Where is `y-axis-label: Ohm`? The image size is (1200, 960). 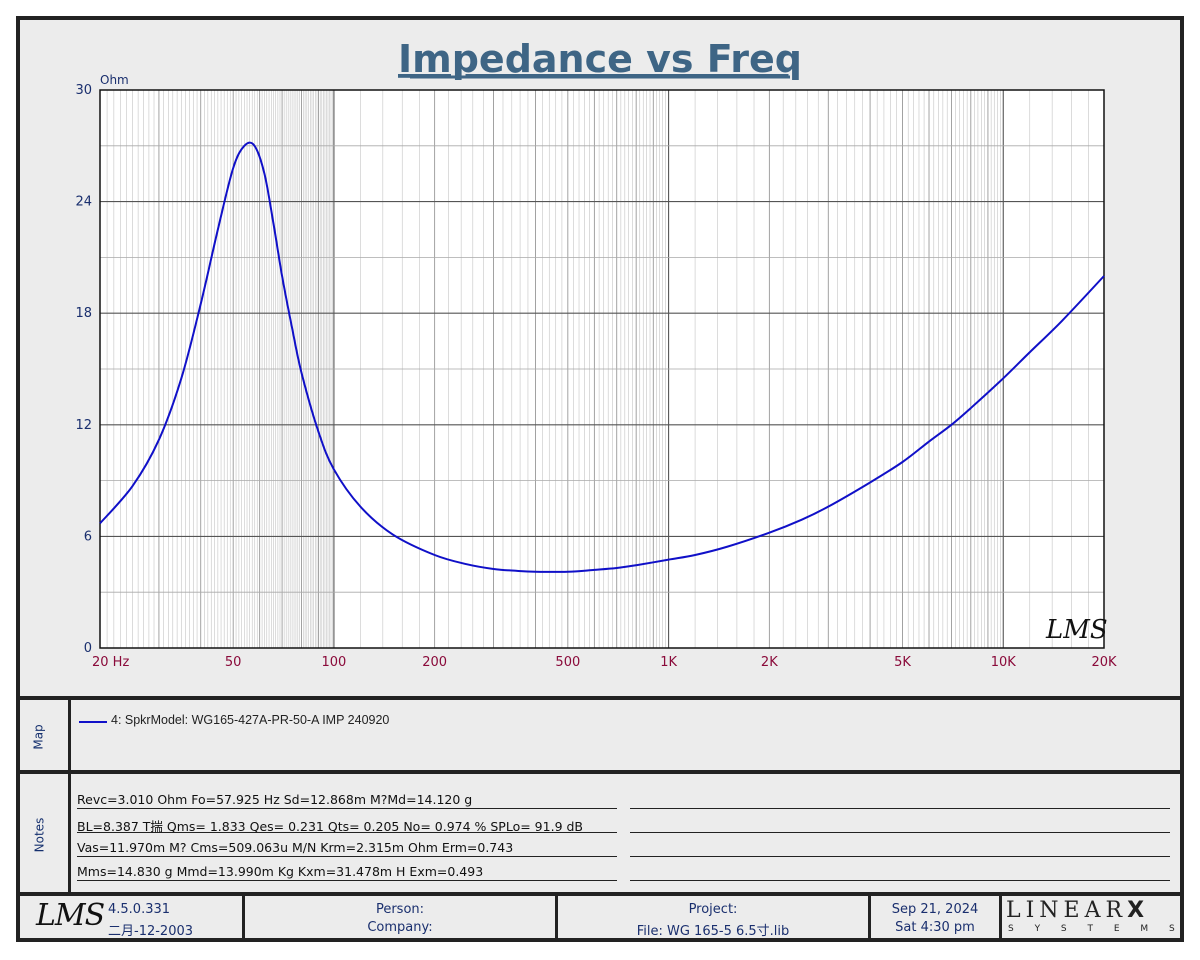 y-axis-label: Ohm is located at coordinates (114, 80).